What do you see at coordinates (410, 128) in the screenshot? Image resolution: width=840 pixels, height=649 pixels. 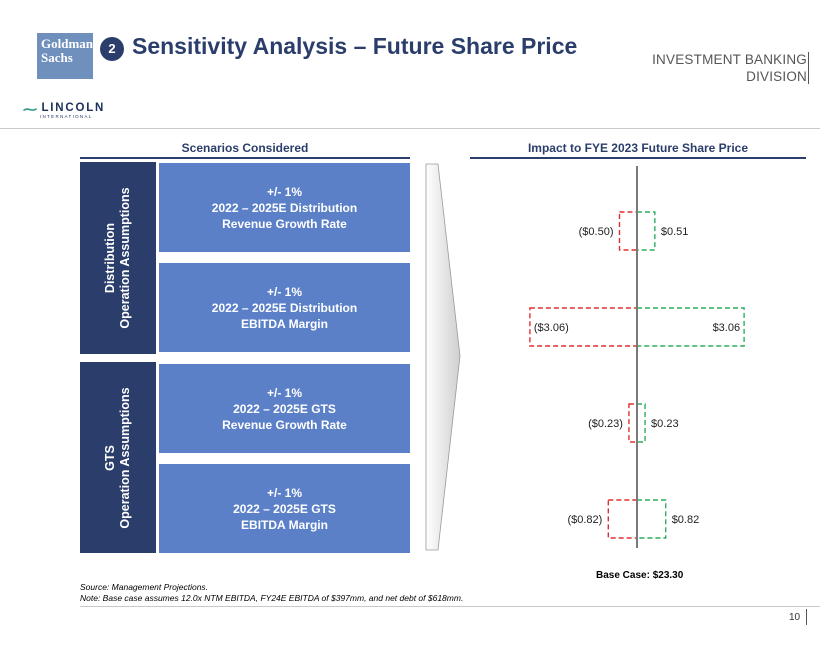 I see `header-divider` at bounding box center [410, 128].